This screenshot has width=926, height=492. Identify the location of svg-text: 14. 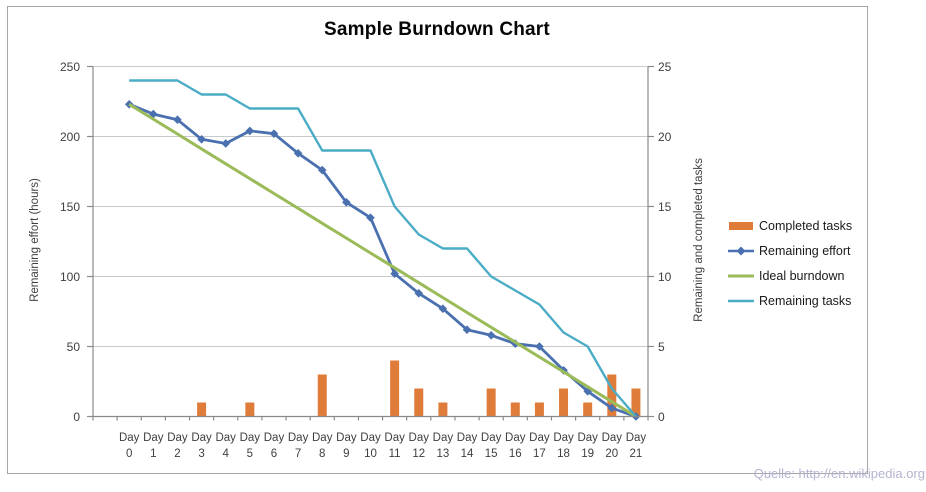
(467, 454).